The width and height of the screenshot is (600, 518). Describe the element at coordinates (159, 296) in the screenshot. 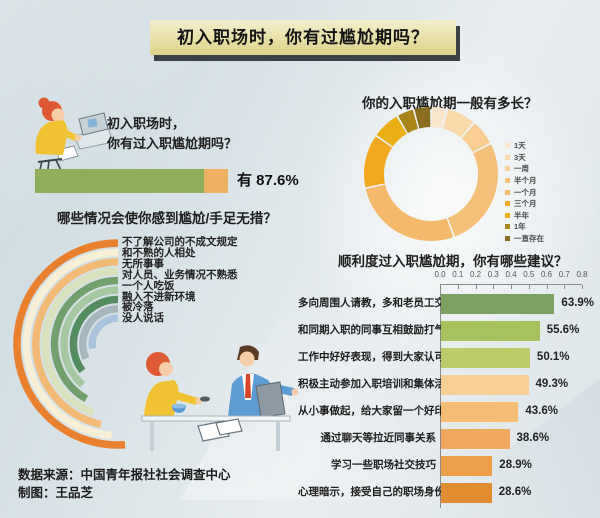

I see `situation-label: 融入不进新环境` at that location.